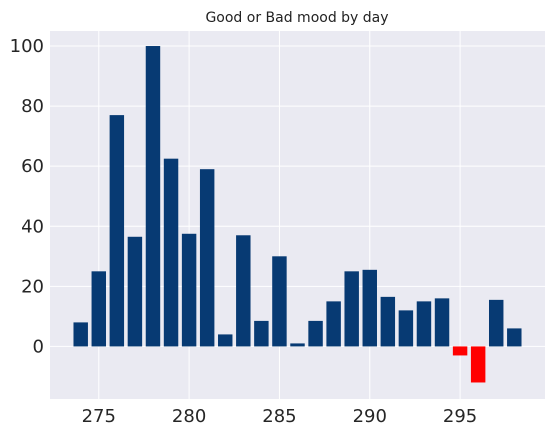  What do you see at coordinates (370, 416) in the screenshot?
I see `x-tick-label-290: 290` at bounding box center [370, 416].